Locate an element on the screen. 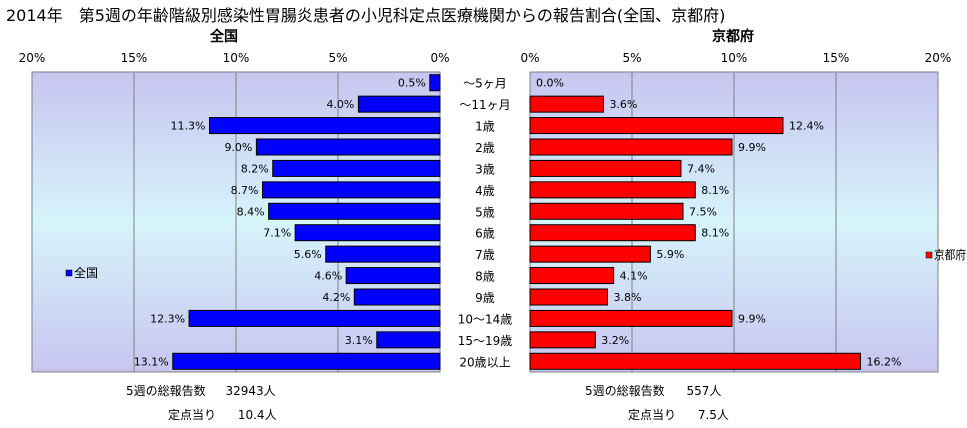 The image size is (967, 428). data-label-national: 7.1% is located at coordinates (277, 233).